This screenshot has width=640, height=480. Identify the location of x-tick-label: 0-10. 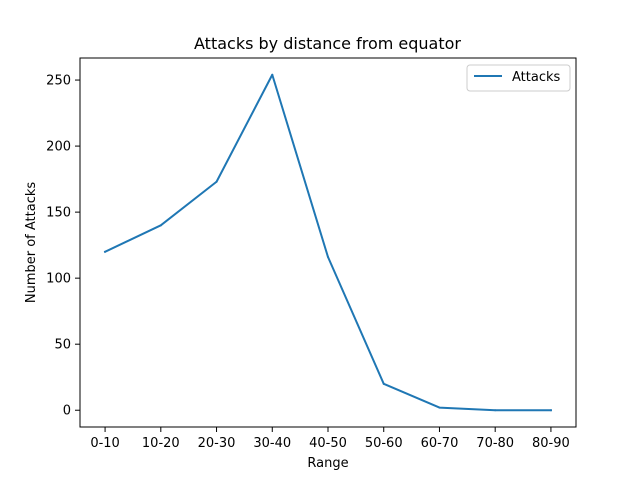
(105, 443).